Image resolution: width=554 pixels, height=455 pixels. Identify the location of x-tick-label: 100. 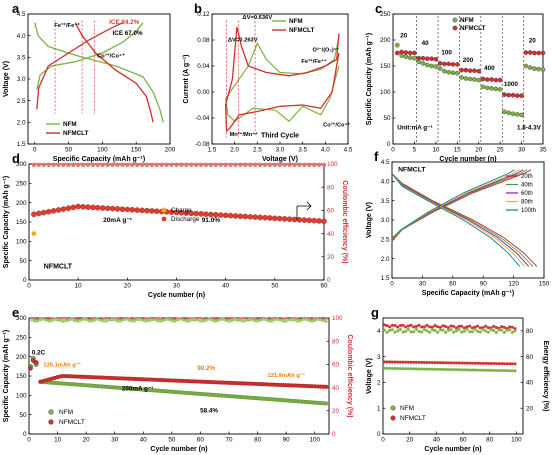
(516, 440).